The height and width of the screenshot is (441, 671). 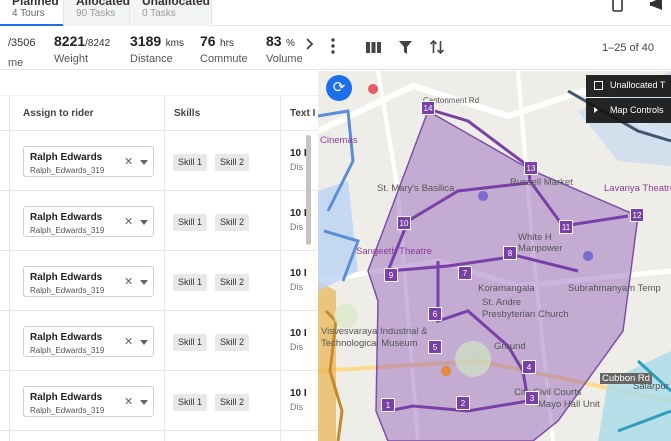 What do you see at coordinates (284, 49) in the screenshot?
I see `stat-volume: 83 % Volume` at bounding box center [284, 49].